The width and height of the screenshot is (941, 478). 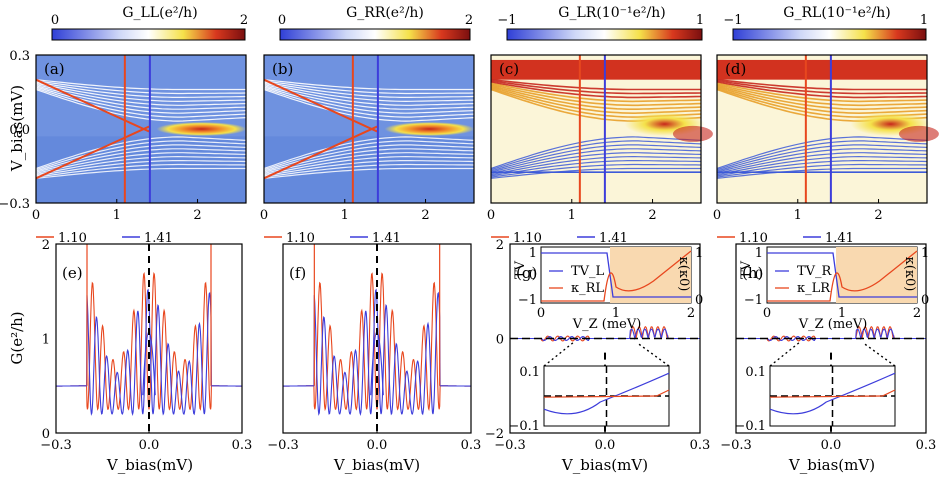 I want to click on inset-g-kappa-legend: κ_RL, so click(x=587, y=288).